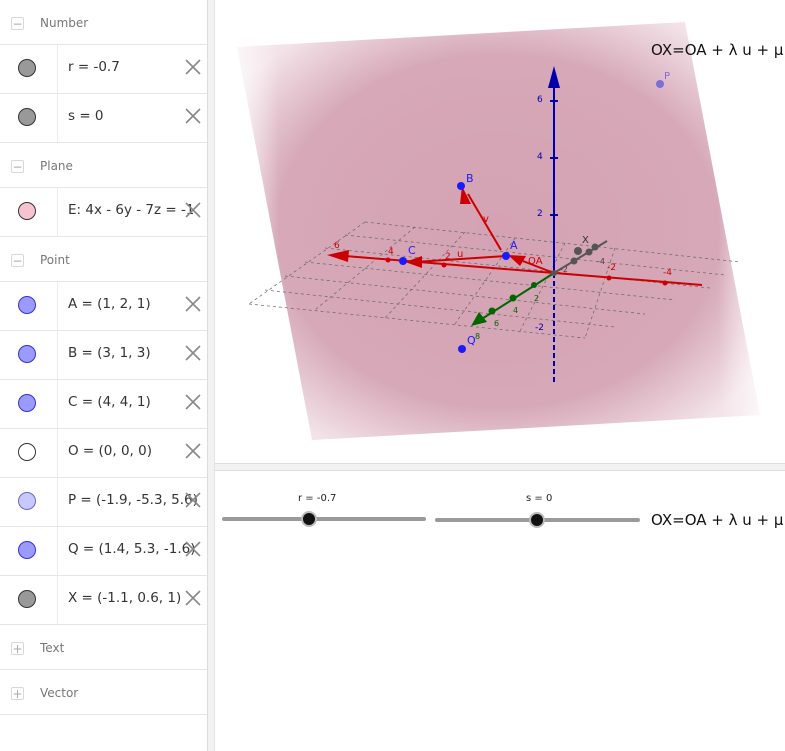 This screenshot has height=751, width=785. I want to click on algebra-row-text: P = (-1.9, -5.3, 5.6), so click(133, 500).